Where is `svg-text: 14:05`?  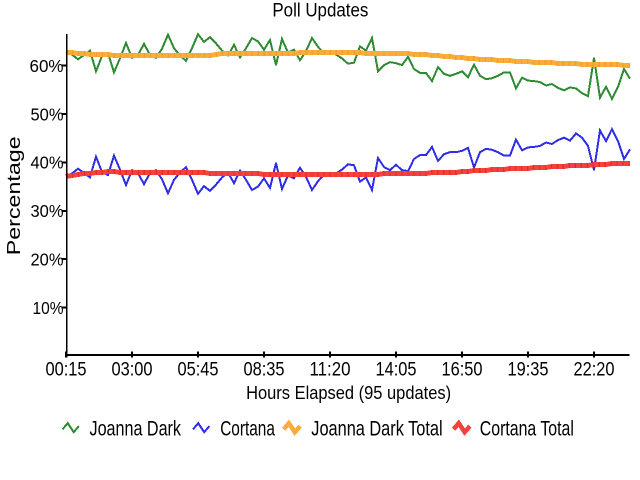 svg-text: 14:05 is located at coordinates (396, 370).